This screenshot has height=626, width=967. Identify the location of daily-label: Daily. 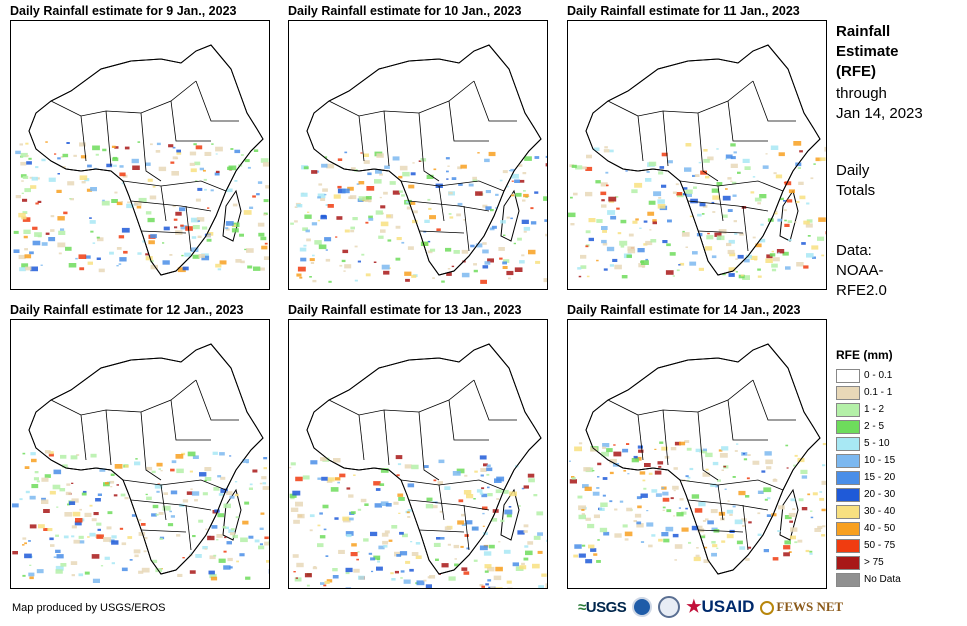
(853, 170).